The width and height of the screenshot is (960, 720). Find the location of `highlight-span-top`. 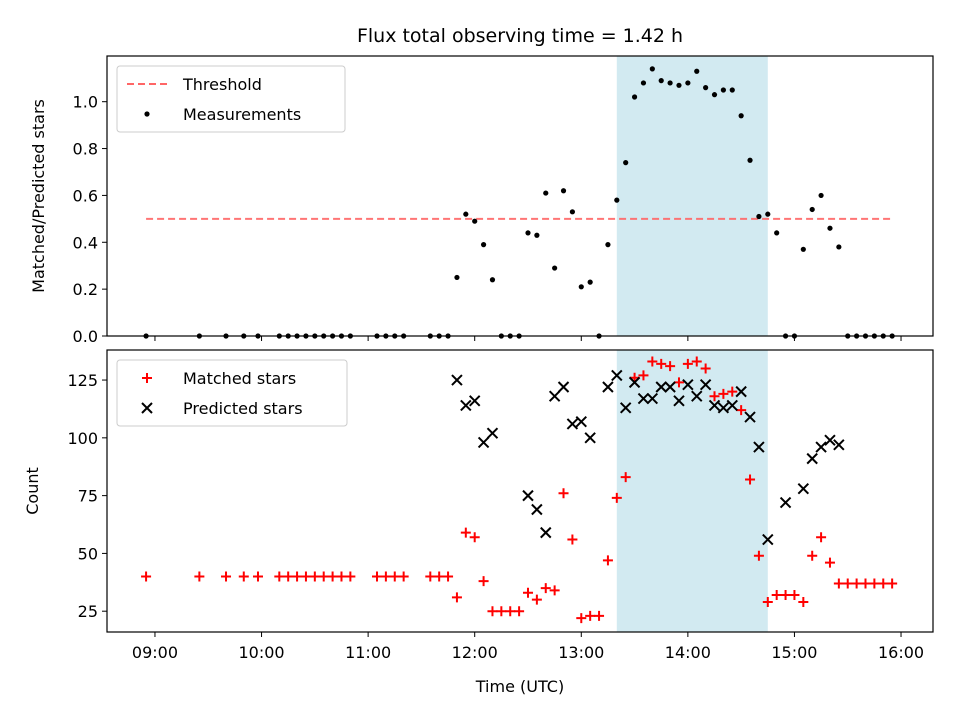

highlight-span-top is located at coordinates (692, 196).